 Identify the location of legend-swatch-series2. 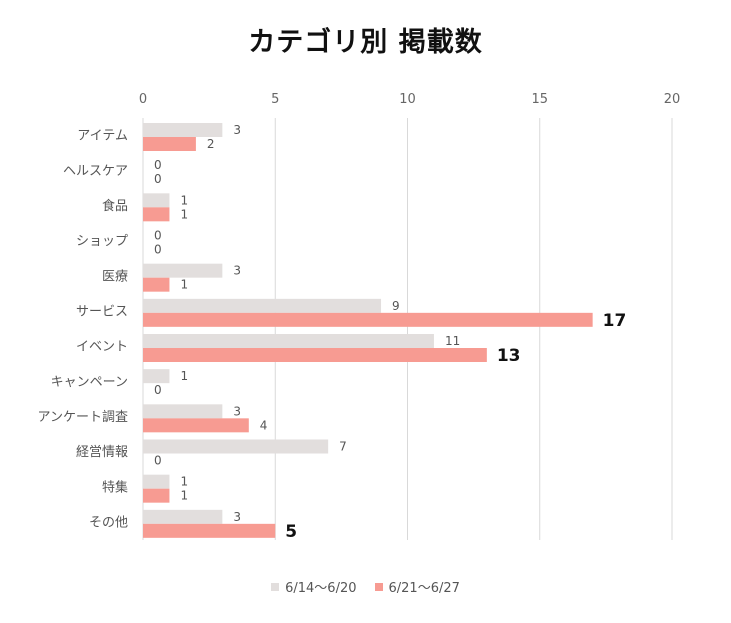
(378, 586).